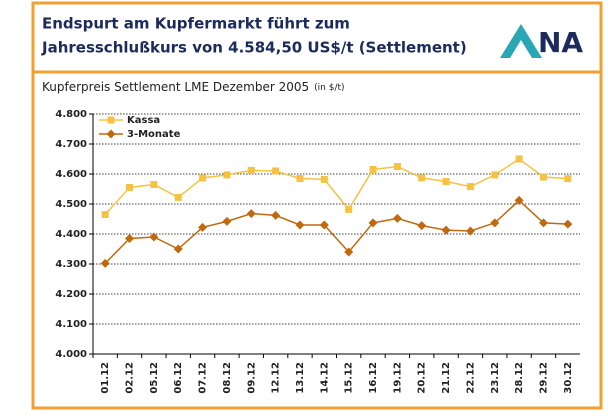 This screenshot has height=416, width=608. I want to click on x-tick-label: 14.12, so click(324, 378).